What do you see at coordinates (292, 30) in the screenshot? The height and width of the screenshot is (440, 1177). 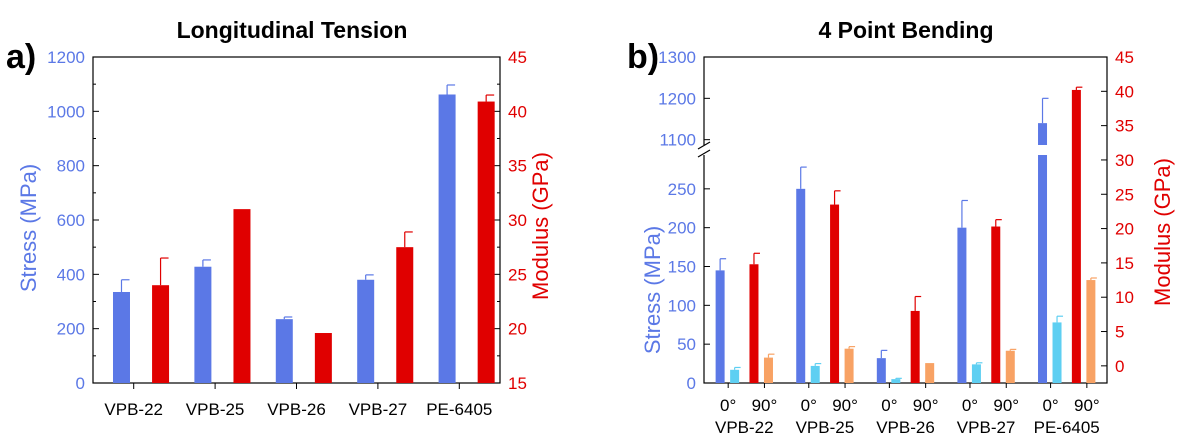 I see `panel-a-title: Longitudinal Tension` at bounding box center [292, 30].